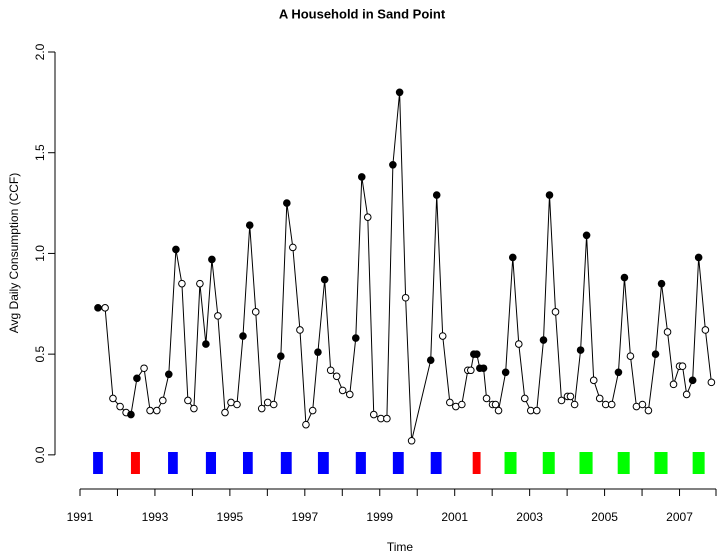 The height and width of the screenshot is (556, 717). What do you see at coordinates (80, 517) in the screenshot?
I see `x-tick-label: 1991` at bounding box center [80, 517].